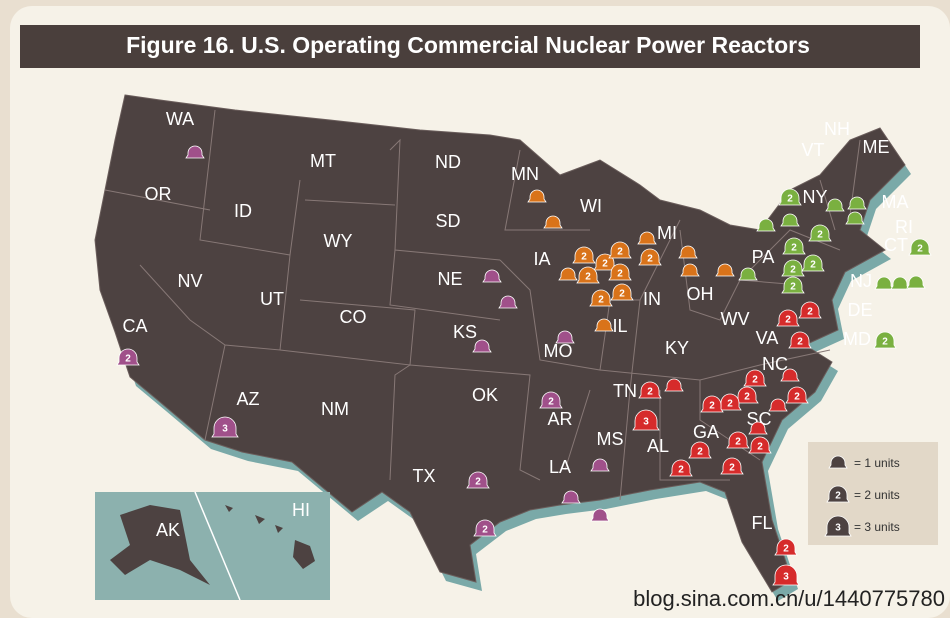  I want to click on state-label: NJ, so click(861, 281).